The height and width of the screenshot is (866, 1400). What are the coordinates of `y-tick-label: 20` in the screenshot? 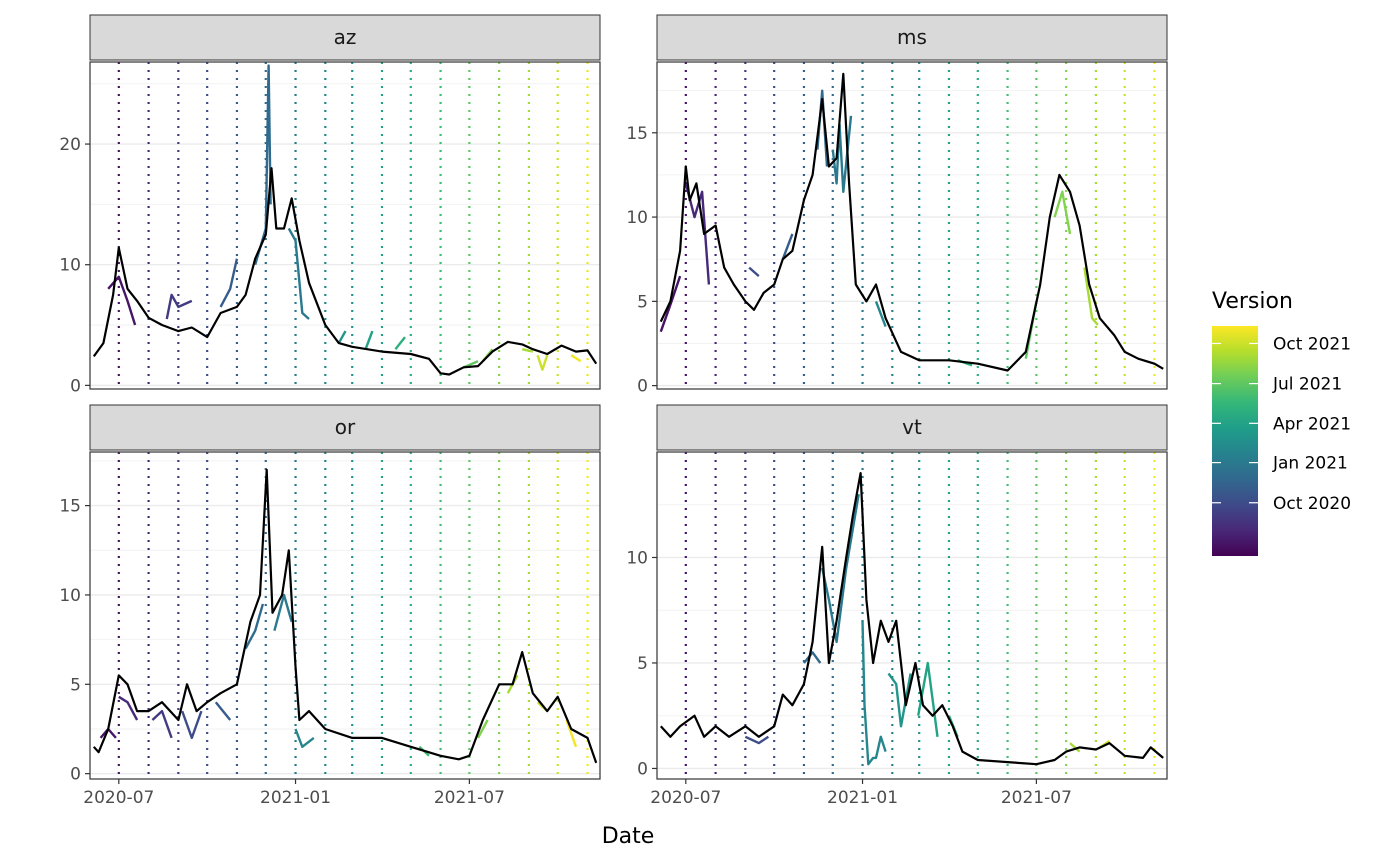 It's located at (70, 145).